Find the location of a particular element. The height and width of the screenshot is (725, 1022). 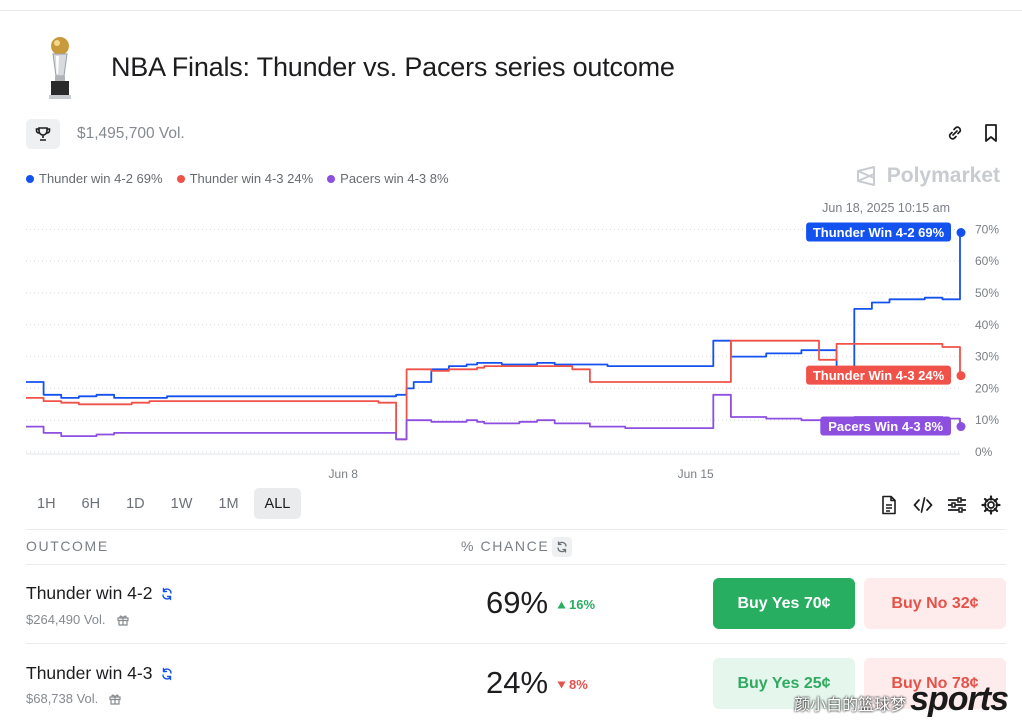

x-tick-label: Jun 8 is located at coordinates (344, 474).